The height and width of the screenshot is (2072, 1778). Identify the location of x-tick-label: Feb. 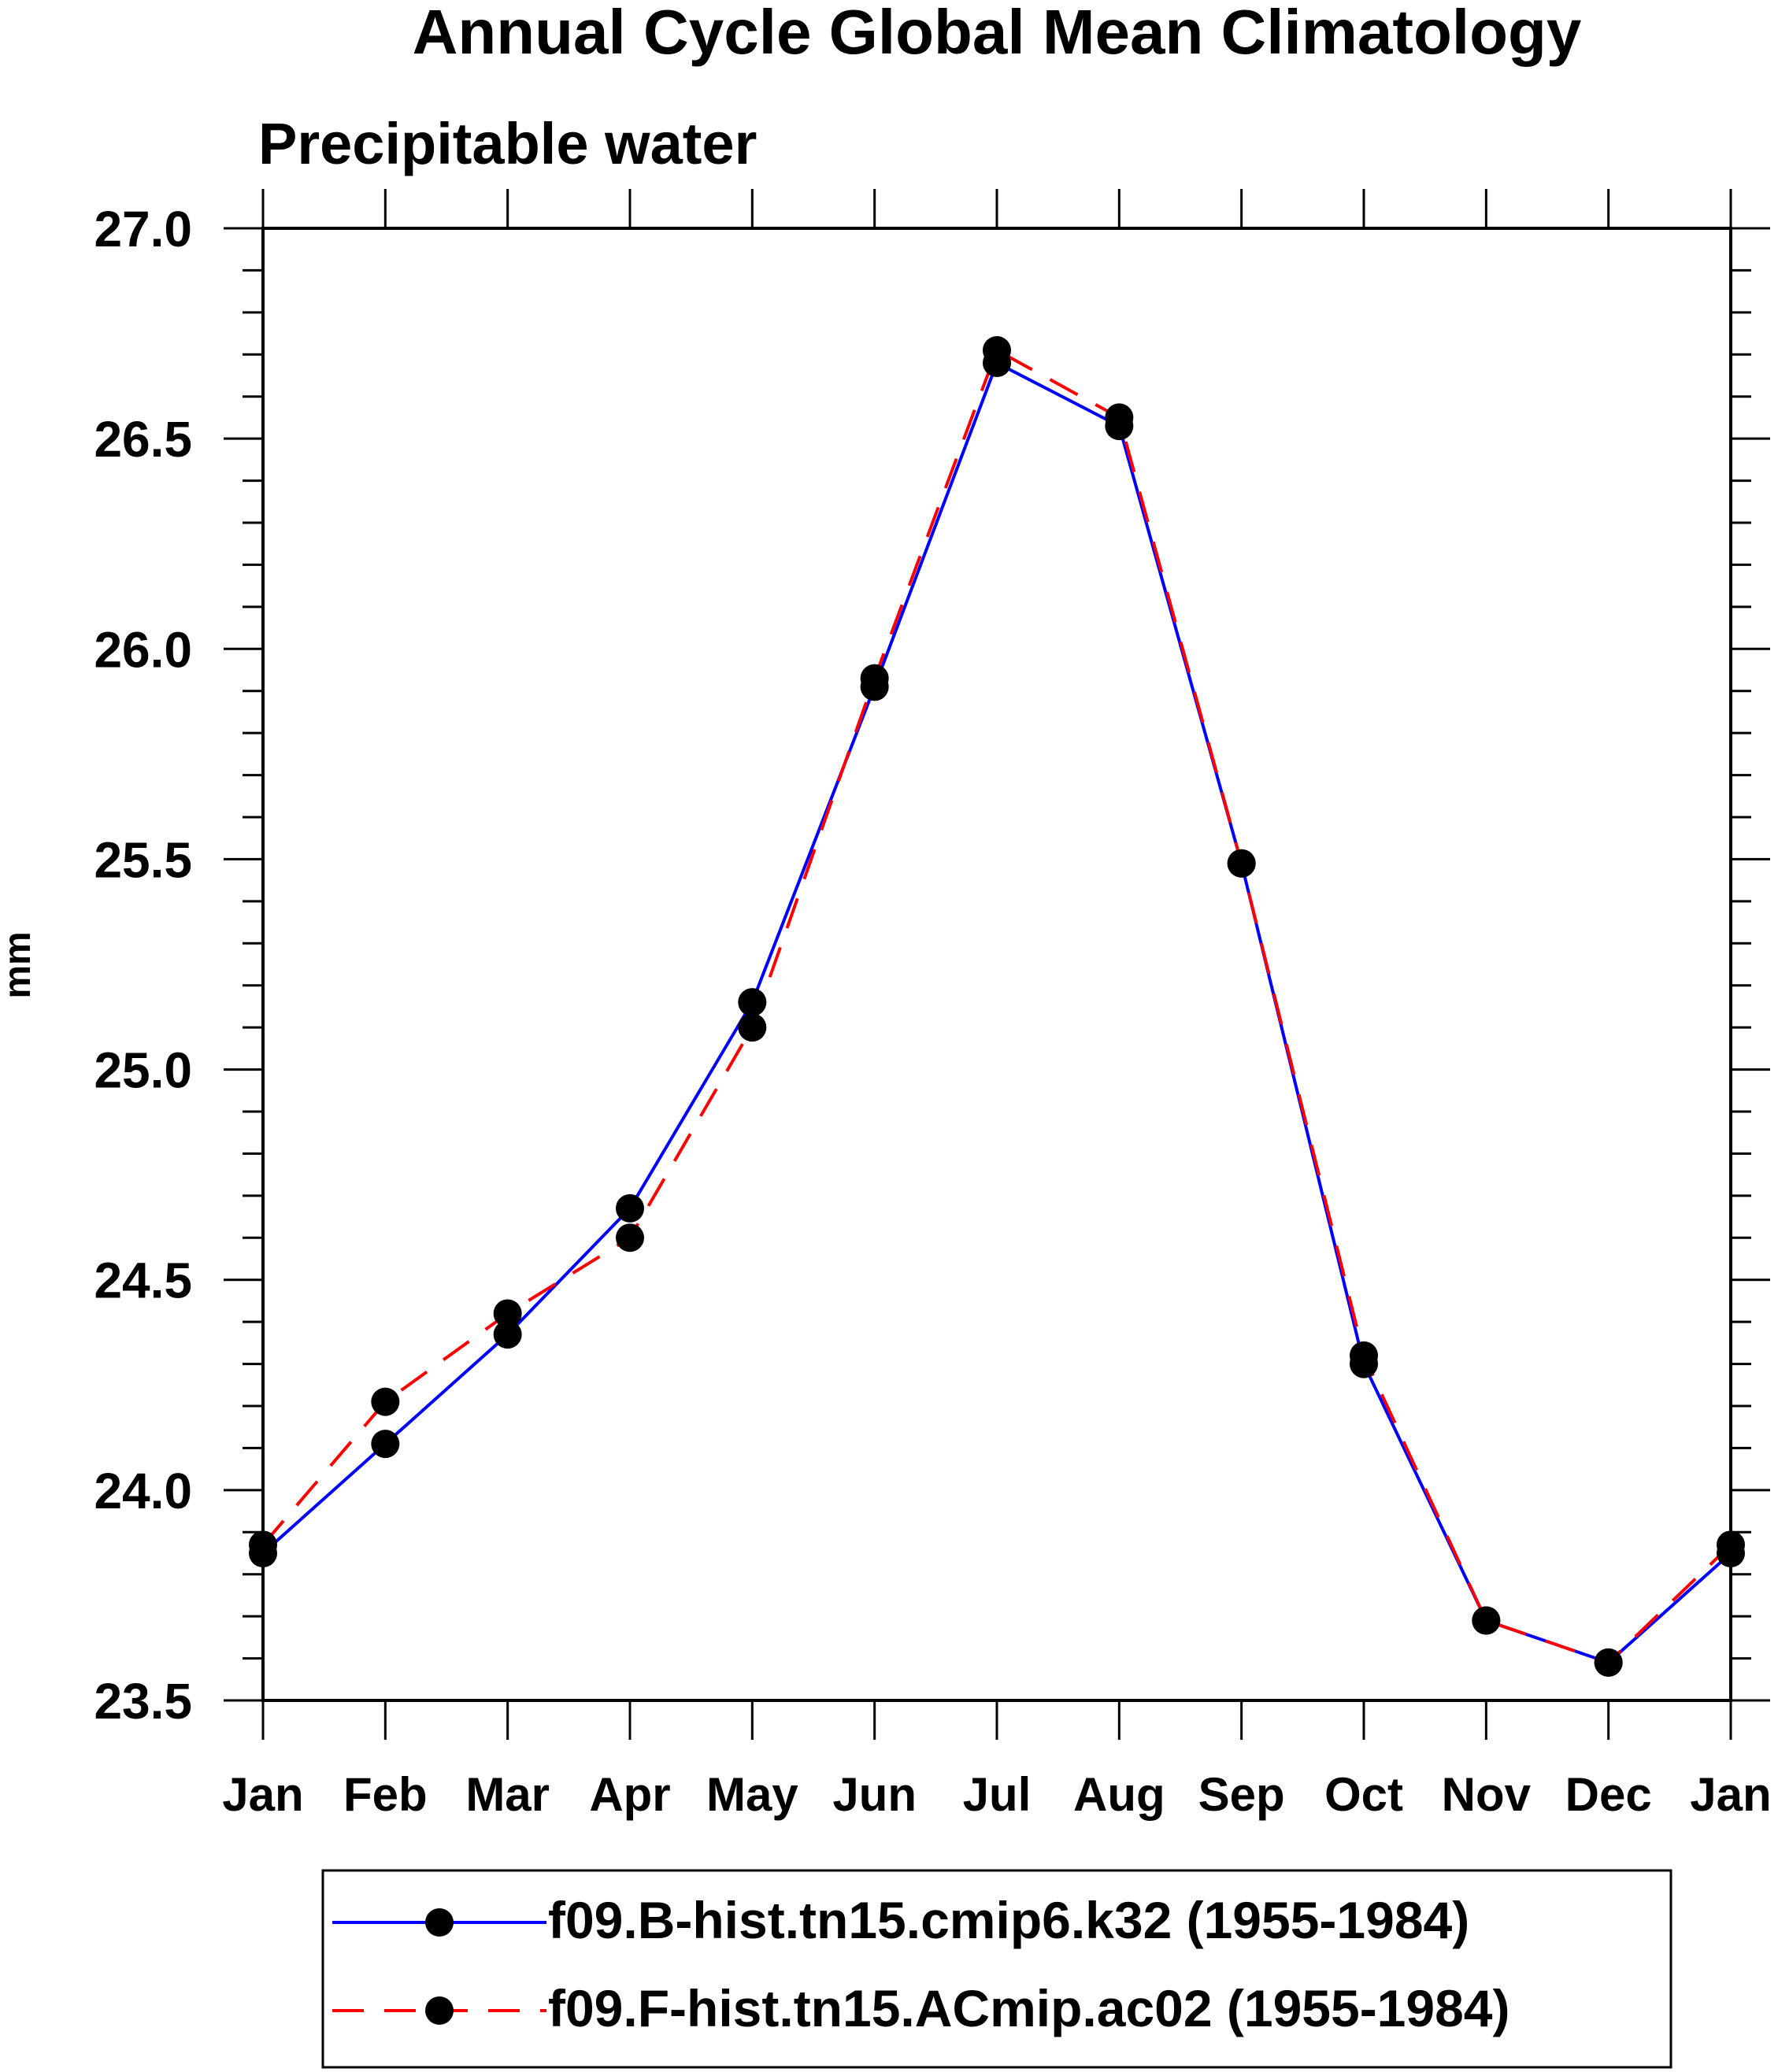
(385, 1794).